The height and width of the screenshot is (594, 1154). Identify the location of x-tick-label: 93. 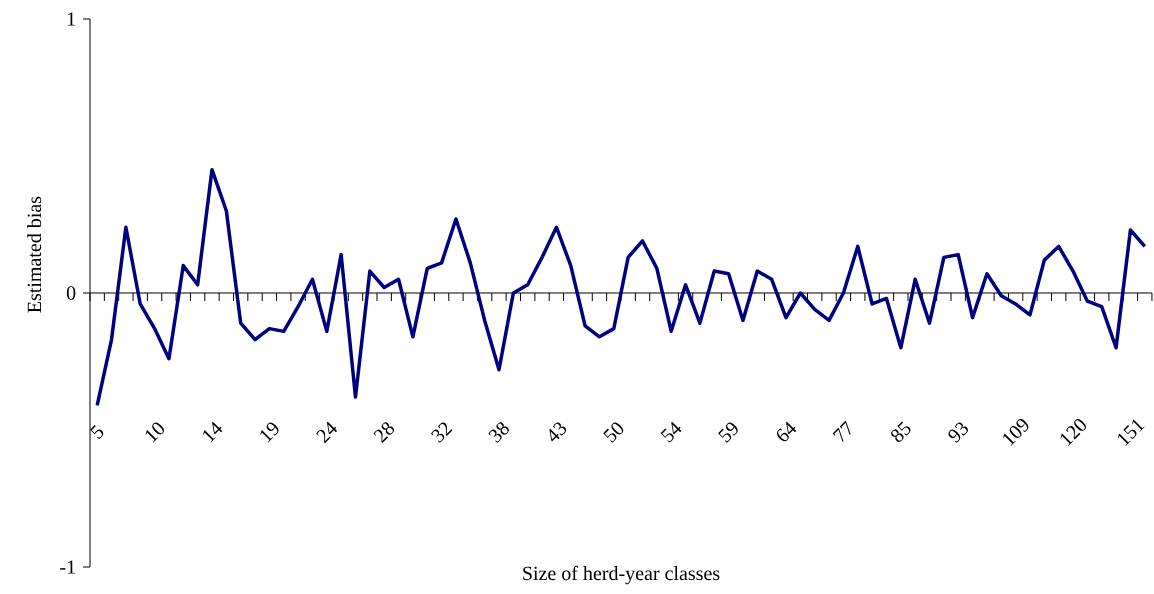
(958, 432).